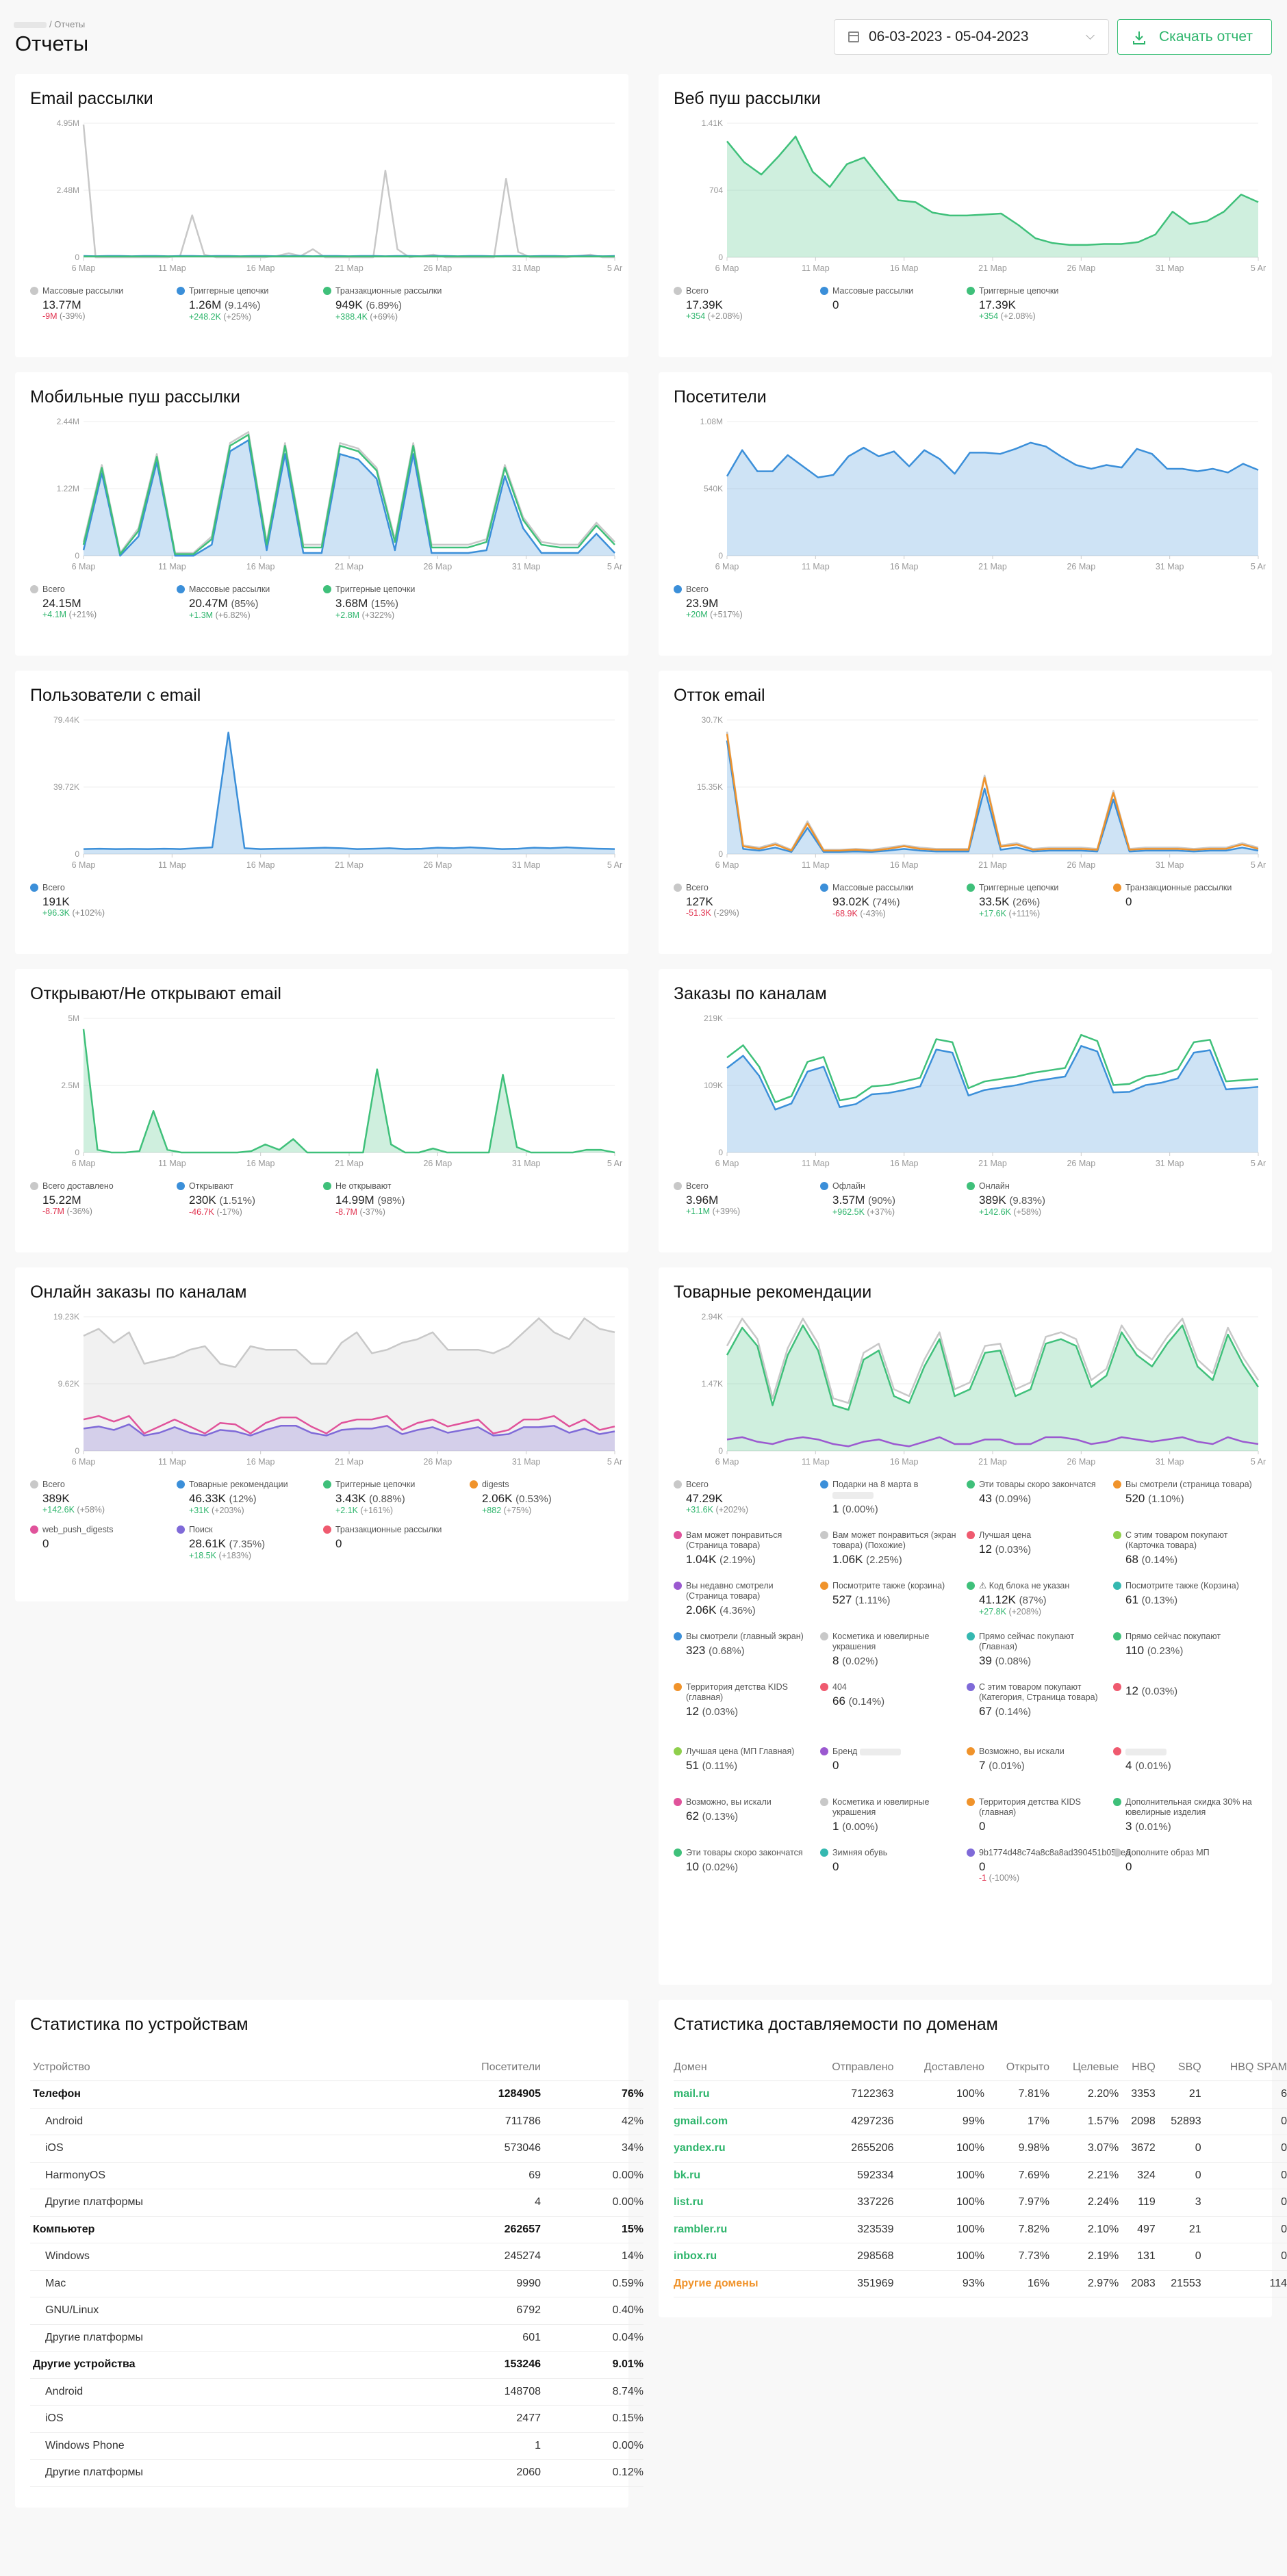  Describe the element at coordinates (744, 304) in the screenshot. I see `legend-item: Всего 17.39K +354 (+2.08%)` at that location.